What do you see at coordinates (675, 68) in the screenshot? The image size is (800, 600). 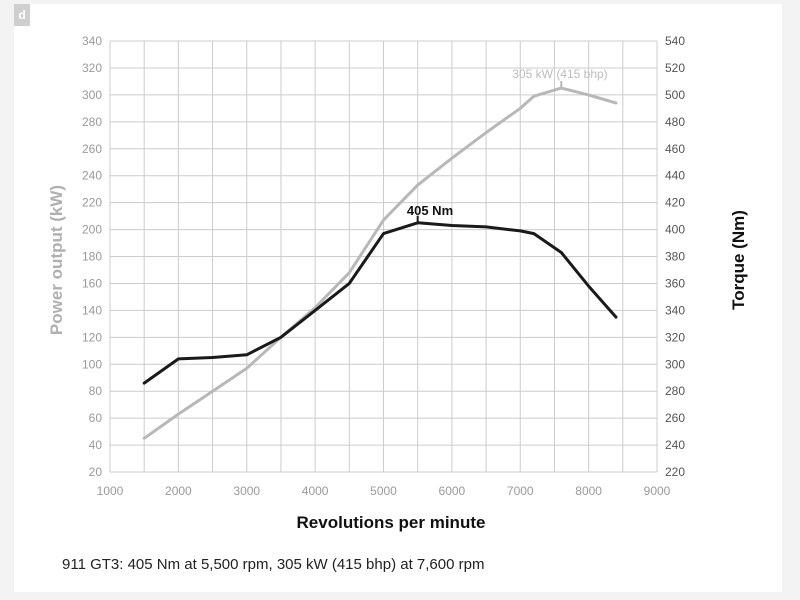 I see `y-right-tick-label: 520` at bounding box center [675, 68].